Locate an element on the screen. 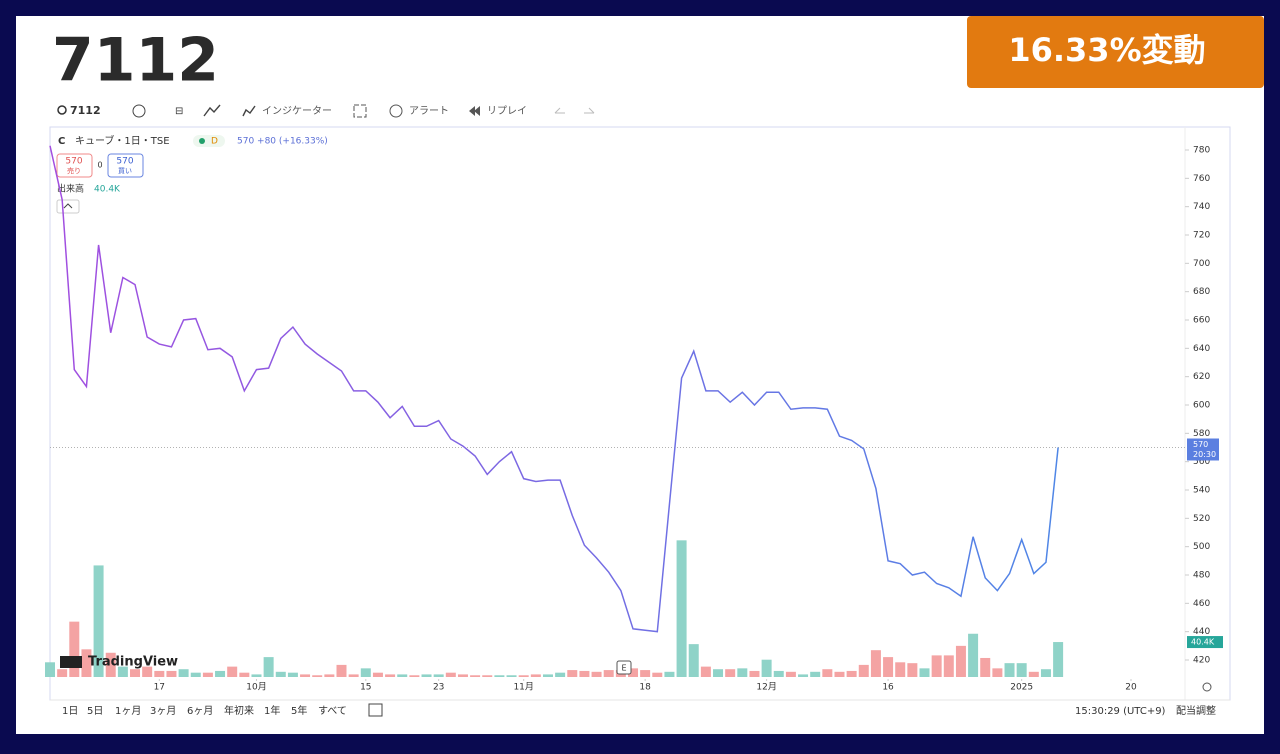  y-tick-label: 580 is located at coordinates (1201, 434).